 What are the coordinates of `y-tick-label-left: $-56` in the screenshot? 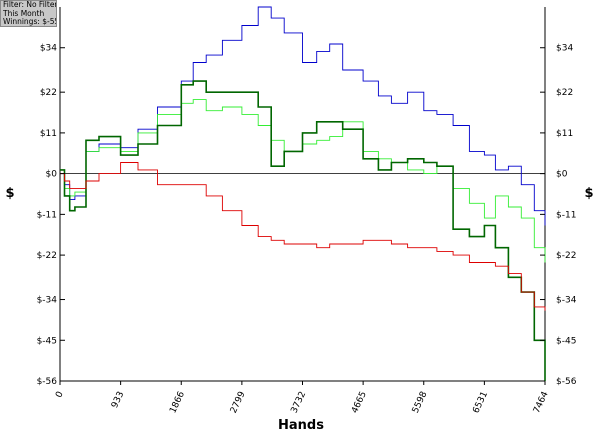 It's located at (47, 382).